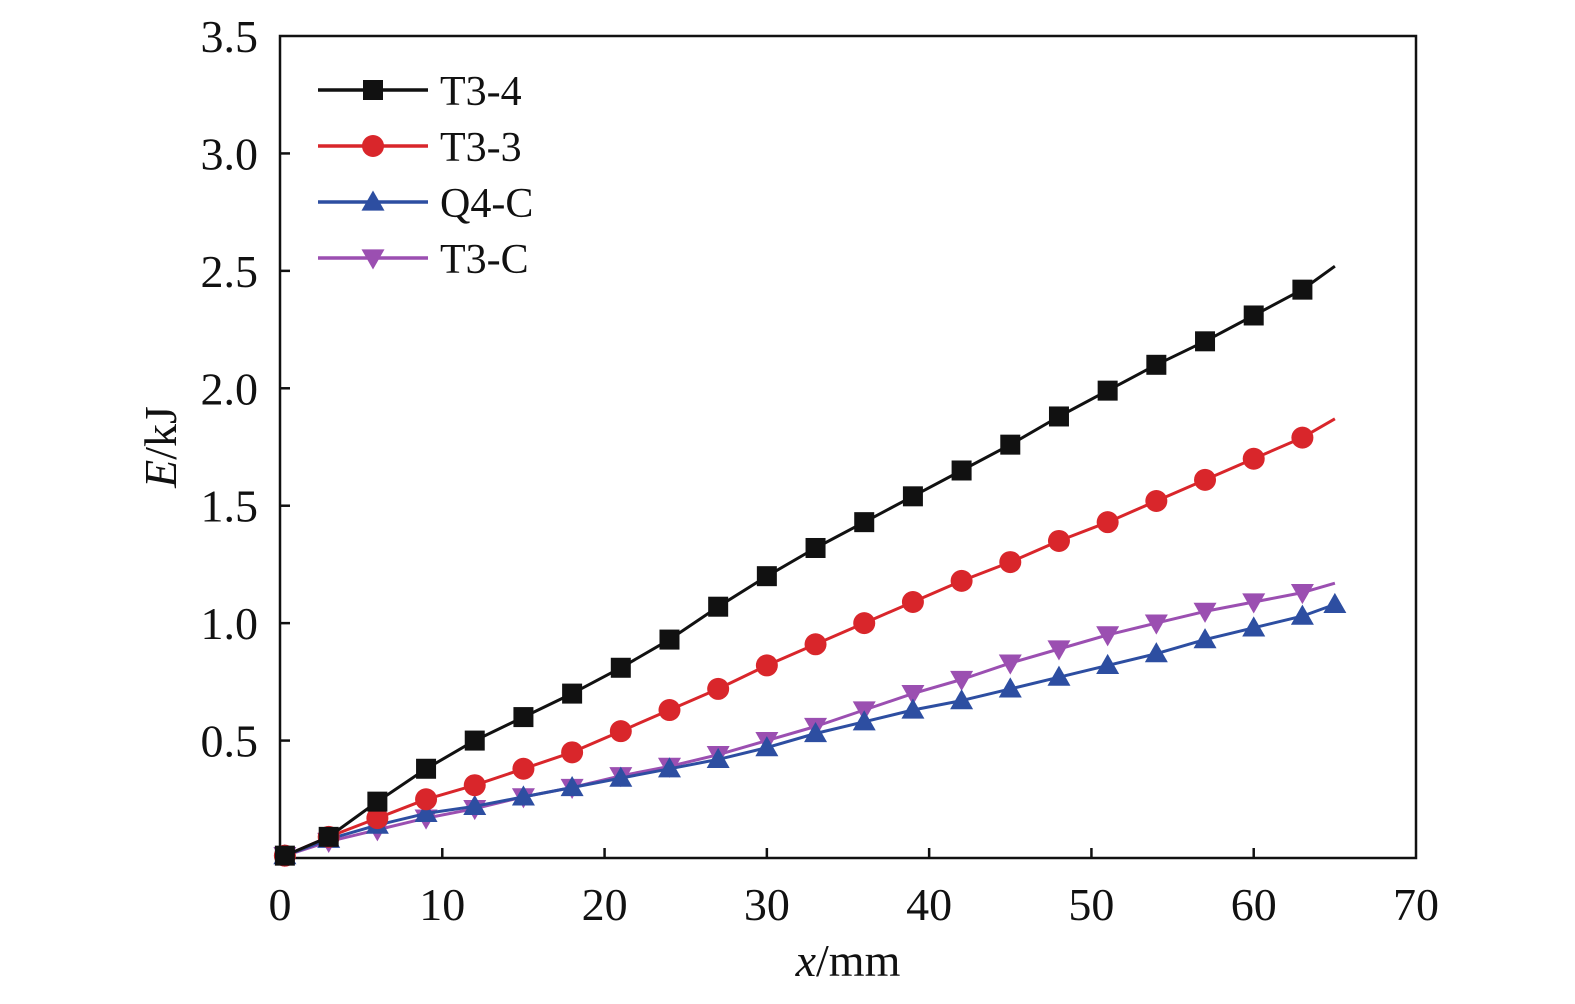 The image size is (1575, 1004). Describe the element at coordinates (1254, 904) in the screenshot. I see `x-tick-label: 60` at that location.